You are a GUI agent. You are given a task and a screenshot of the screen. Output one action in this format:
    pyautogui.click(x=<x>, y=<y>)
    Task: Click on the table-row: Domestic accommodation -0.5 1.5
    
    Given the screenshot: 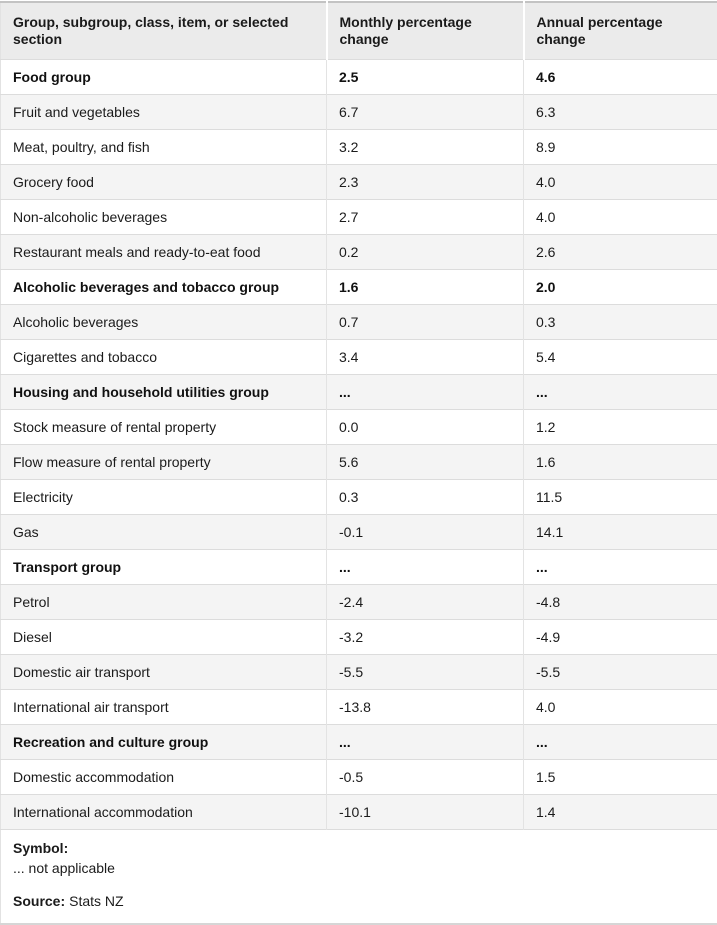 What is the action you would take?
    pyautogui.click(x=359, y=777)
    